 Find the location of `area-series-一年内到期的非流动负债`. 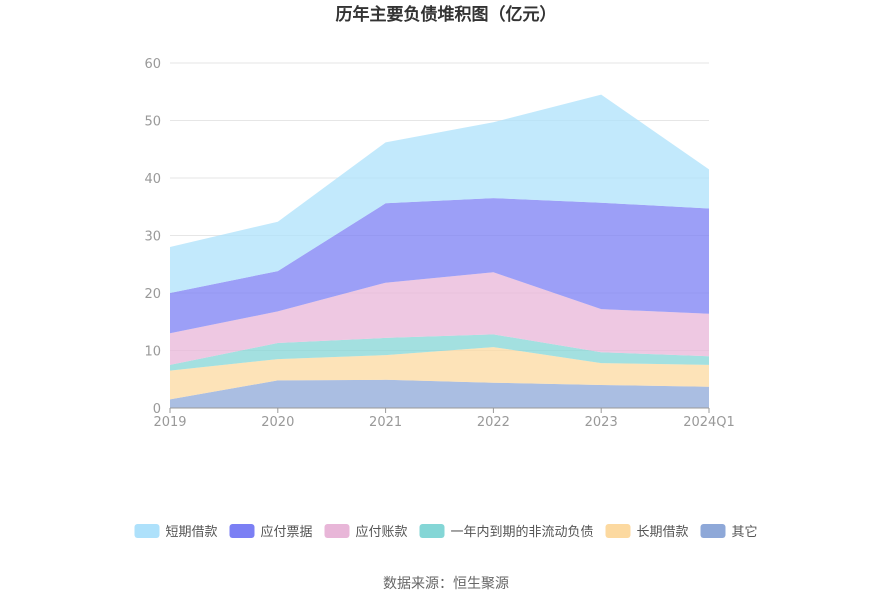

area-series-一年内到期的非流动负债 is located at coordinates (439, 352).